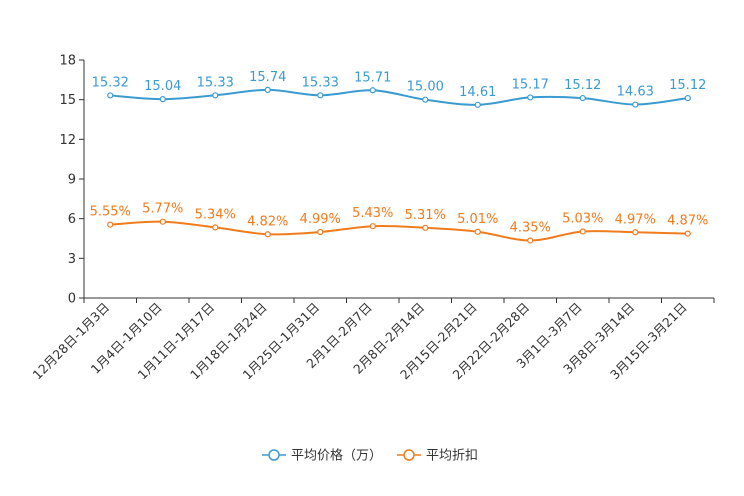 The image size is (744, 496). Describe the element at coordinates (67, 100) in the screenshot. I see `y-tick-label: 15` at that location.